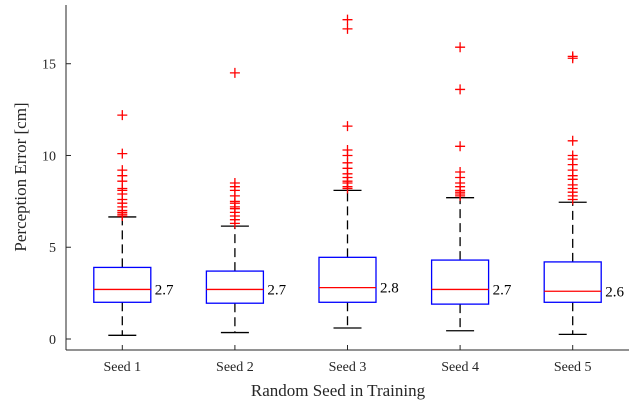  I want to click on y-tick-label: 15, so click(49, 65).